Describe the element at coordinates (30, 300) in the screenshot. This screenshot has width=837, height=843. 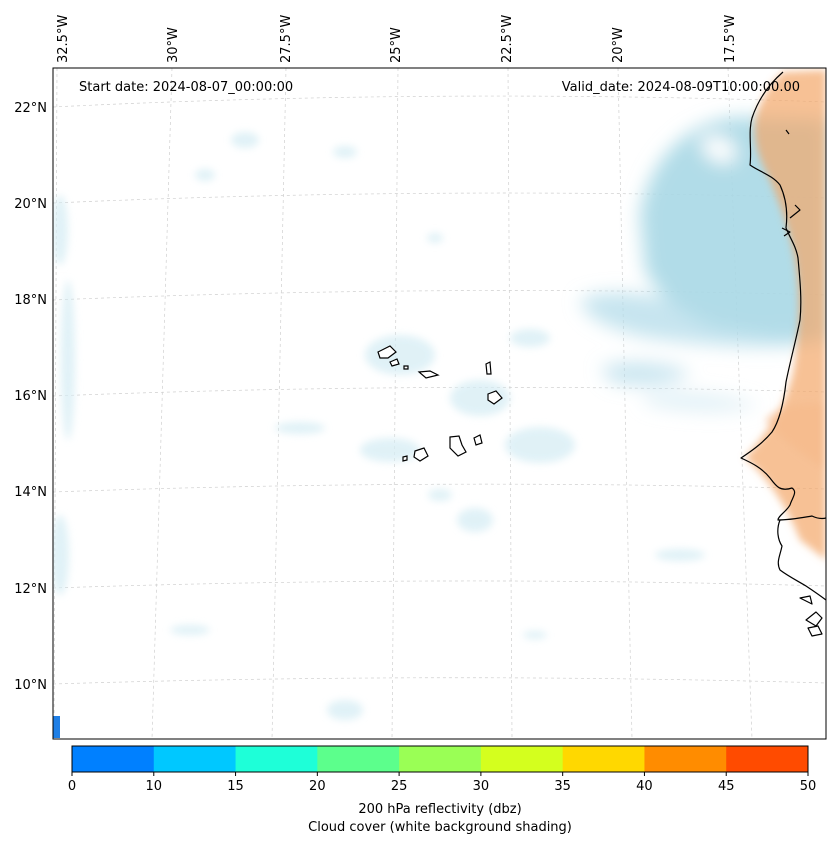
I see `lat-label-18n: 18°N` at that location.